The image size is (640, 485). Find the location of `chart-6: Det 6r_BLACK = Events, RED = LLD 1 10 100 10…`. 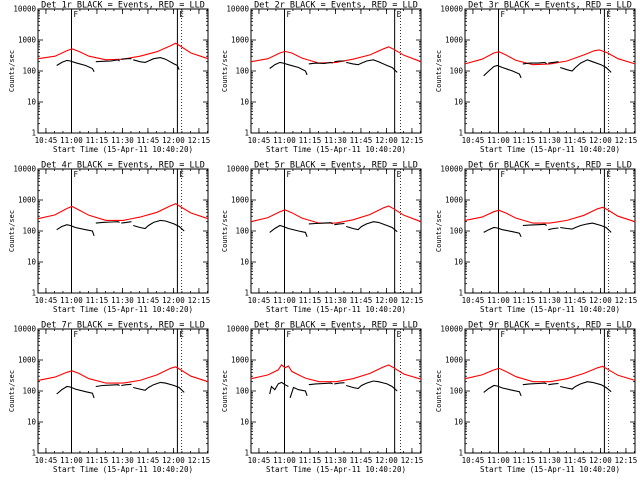

chart-6: Det 6r_BLACK = Events, RED = LLD 1 10 100 10… is located at coordinates (536, 238).